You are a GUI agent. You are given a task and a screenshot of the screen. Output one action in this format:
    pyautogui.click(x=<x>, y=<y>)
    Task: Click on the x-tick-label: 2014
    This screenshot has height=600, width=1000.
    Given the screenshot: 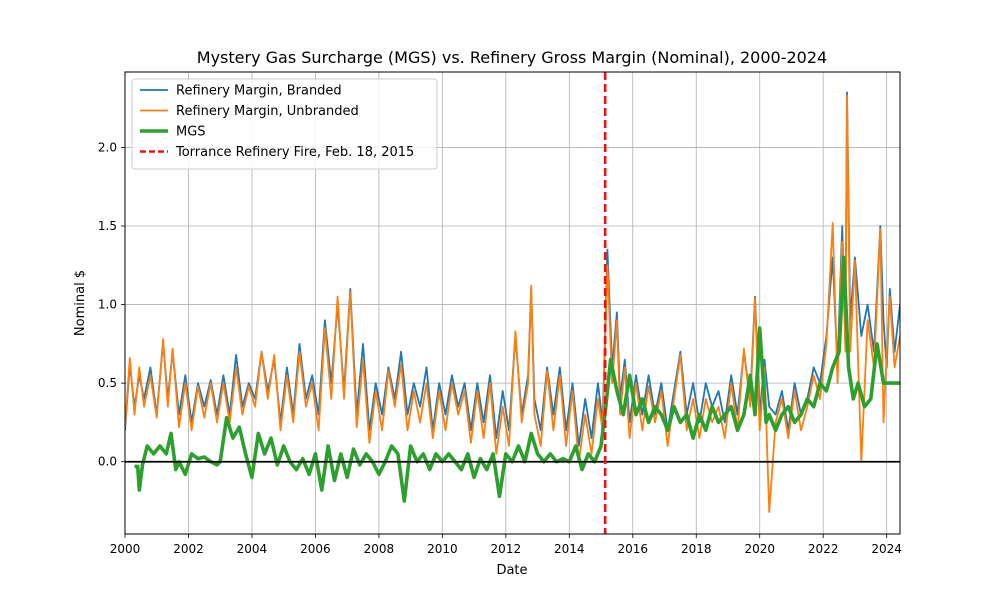 What is the action you would take?
    pyautogui.click(x=569, y=549)
    